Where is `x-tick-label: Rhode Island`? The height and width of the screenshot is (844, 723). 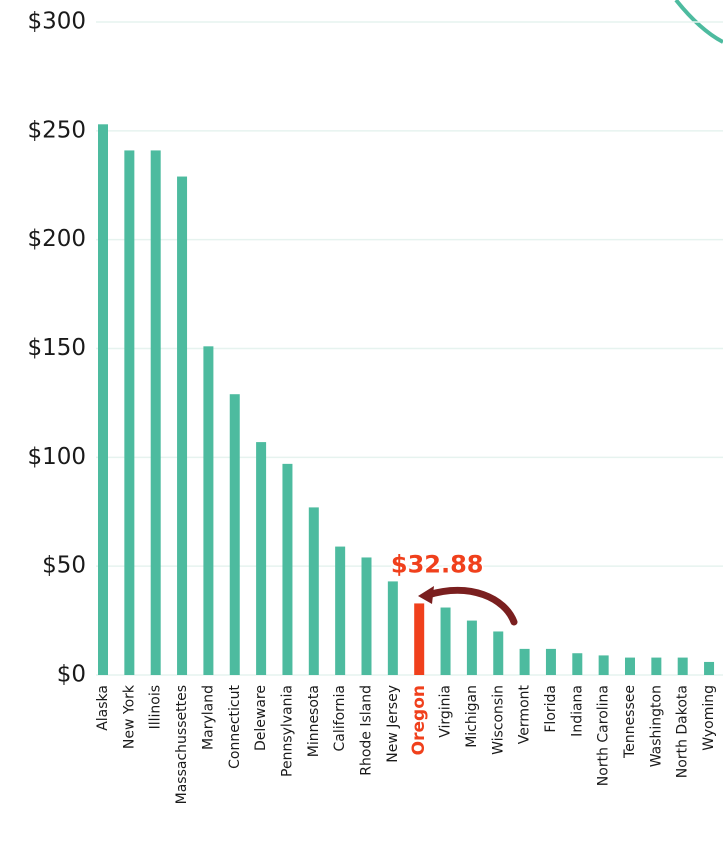
x-tick-label: Rhode Island is located at coordinates (367, 730).